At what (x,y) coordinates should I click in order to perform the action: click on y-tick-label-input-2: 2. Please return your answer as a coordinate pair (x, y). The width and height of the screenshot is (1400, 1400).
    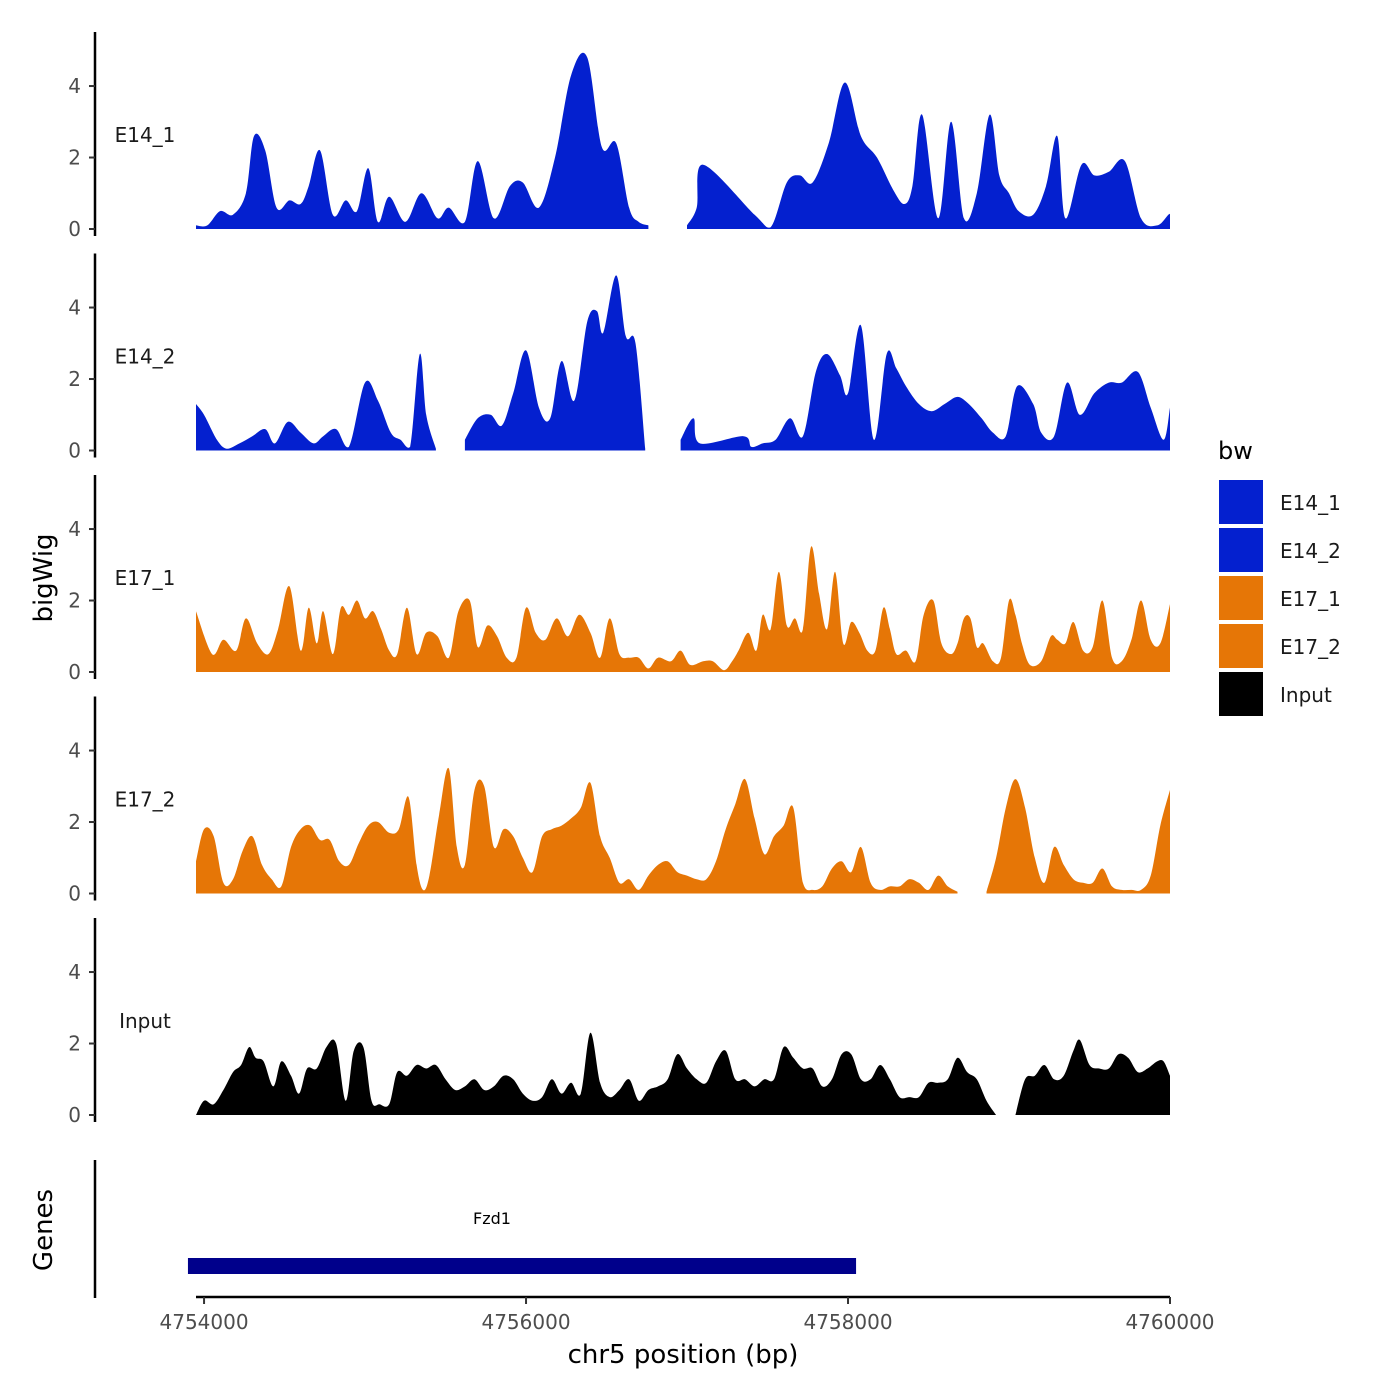
    Looking at the image, I should click on (74, 1044).